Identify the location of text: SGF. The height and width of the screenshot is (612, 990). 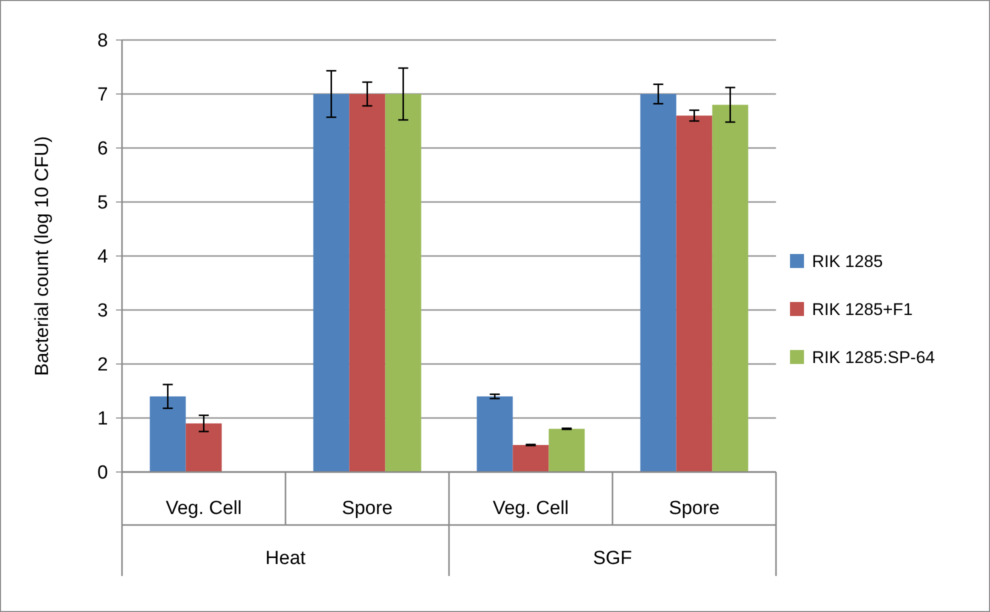
(612, 558).